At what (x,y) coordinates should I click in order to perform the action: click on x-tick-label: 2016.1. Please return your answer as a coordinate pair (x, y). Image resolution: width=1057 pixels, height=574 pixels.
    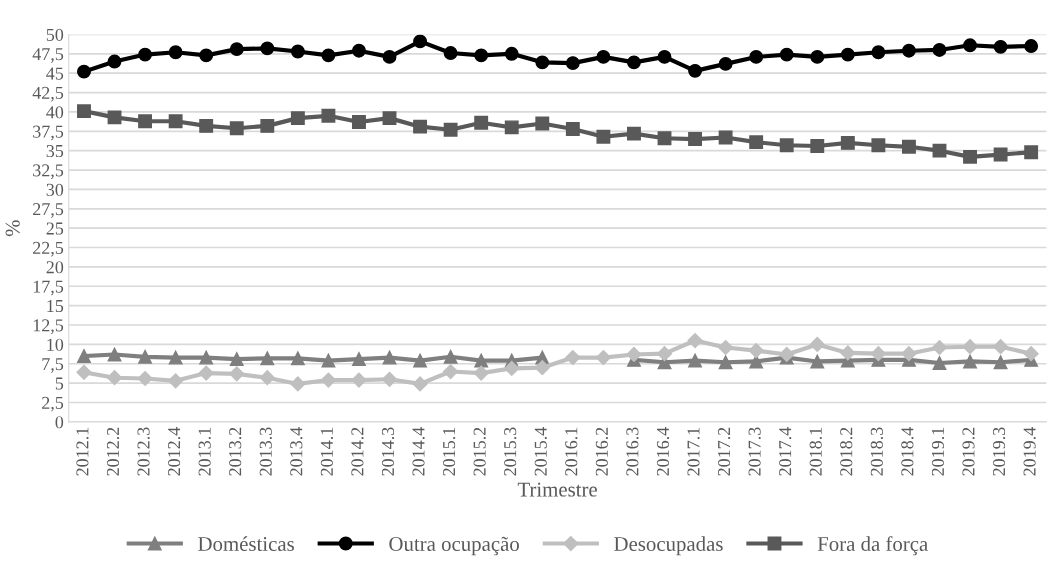
    Looking at the image, I should click on (571, 451).